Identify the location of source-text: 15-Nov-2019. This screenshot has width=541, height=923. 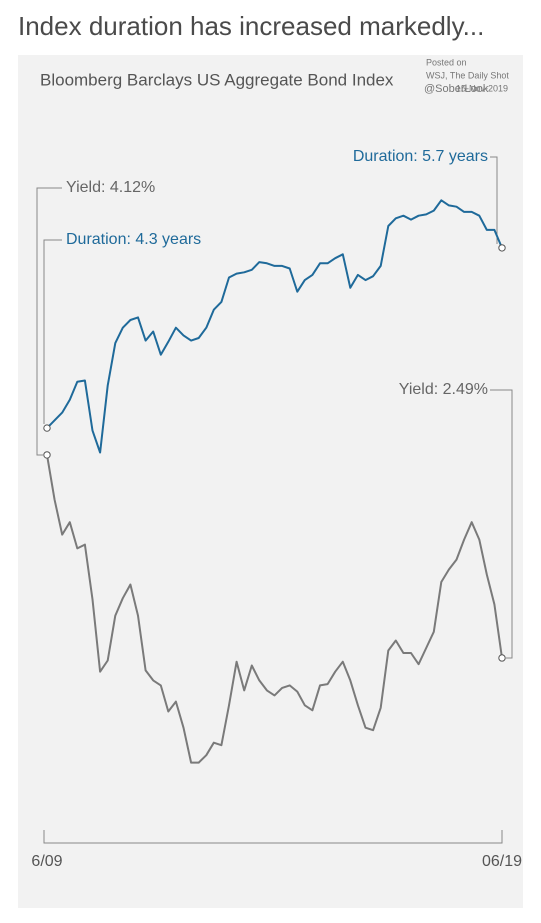
(482, 88).